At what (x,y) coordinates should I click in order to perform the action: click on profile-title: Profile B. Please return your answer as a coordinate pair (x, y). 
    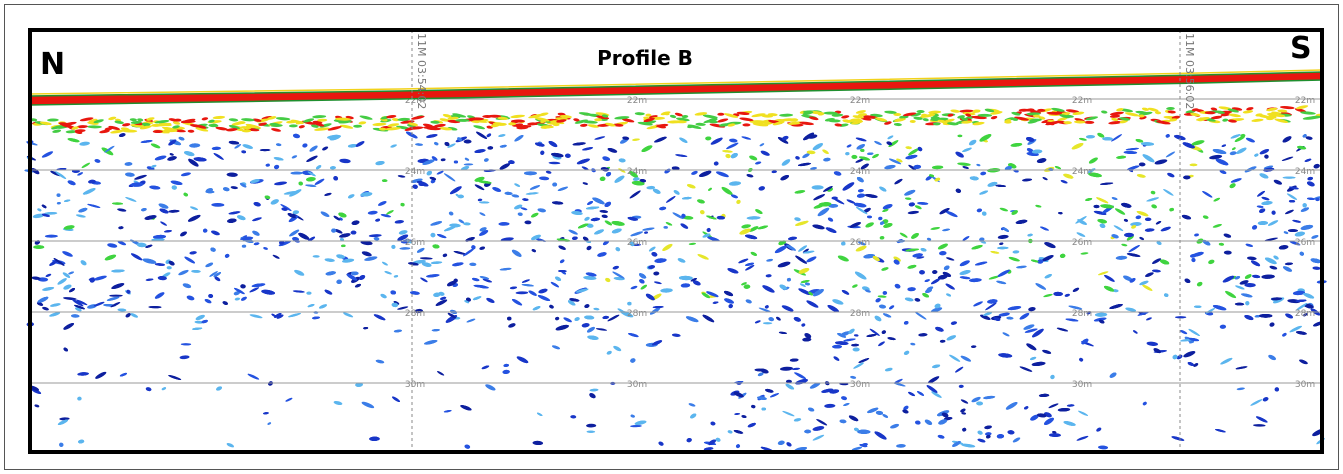
    Looking at the image, I should click on (645, 58).